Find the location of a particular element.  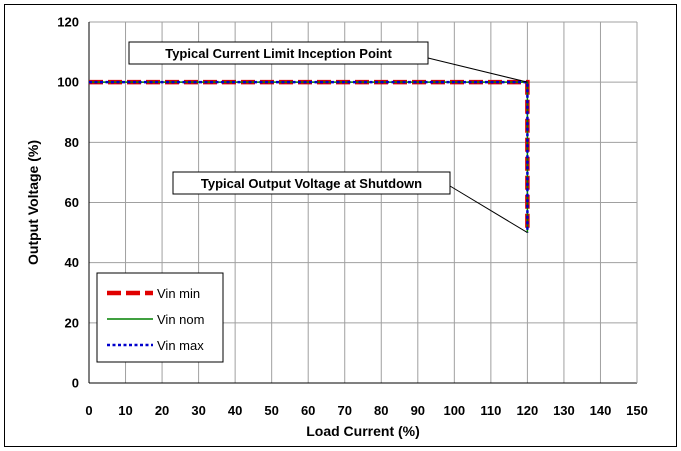

x-tick-label: 0 is located at coordinates (88, 410).